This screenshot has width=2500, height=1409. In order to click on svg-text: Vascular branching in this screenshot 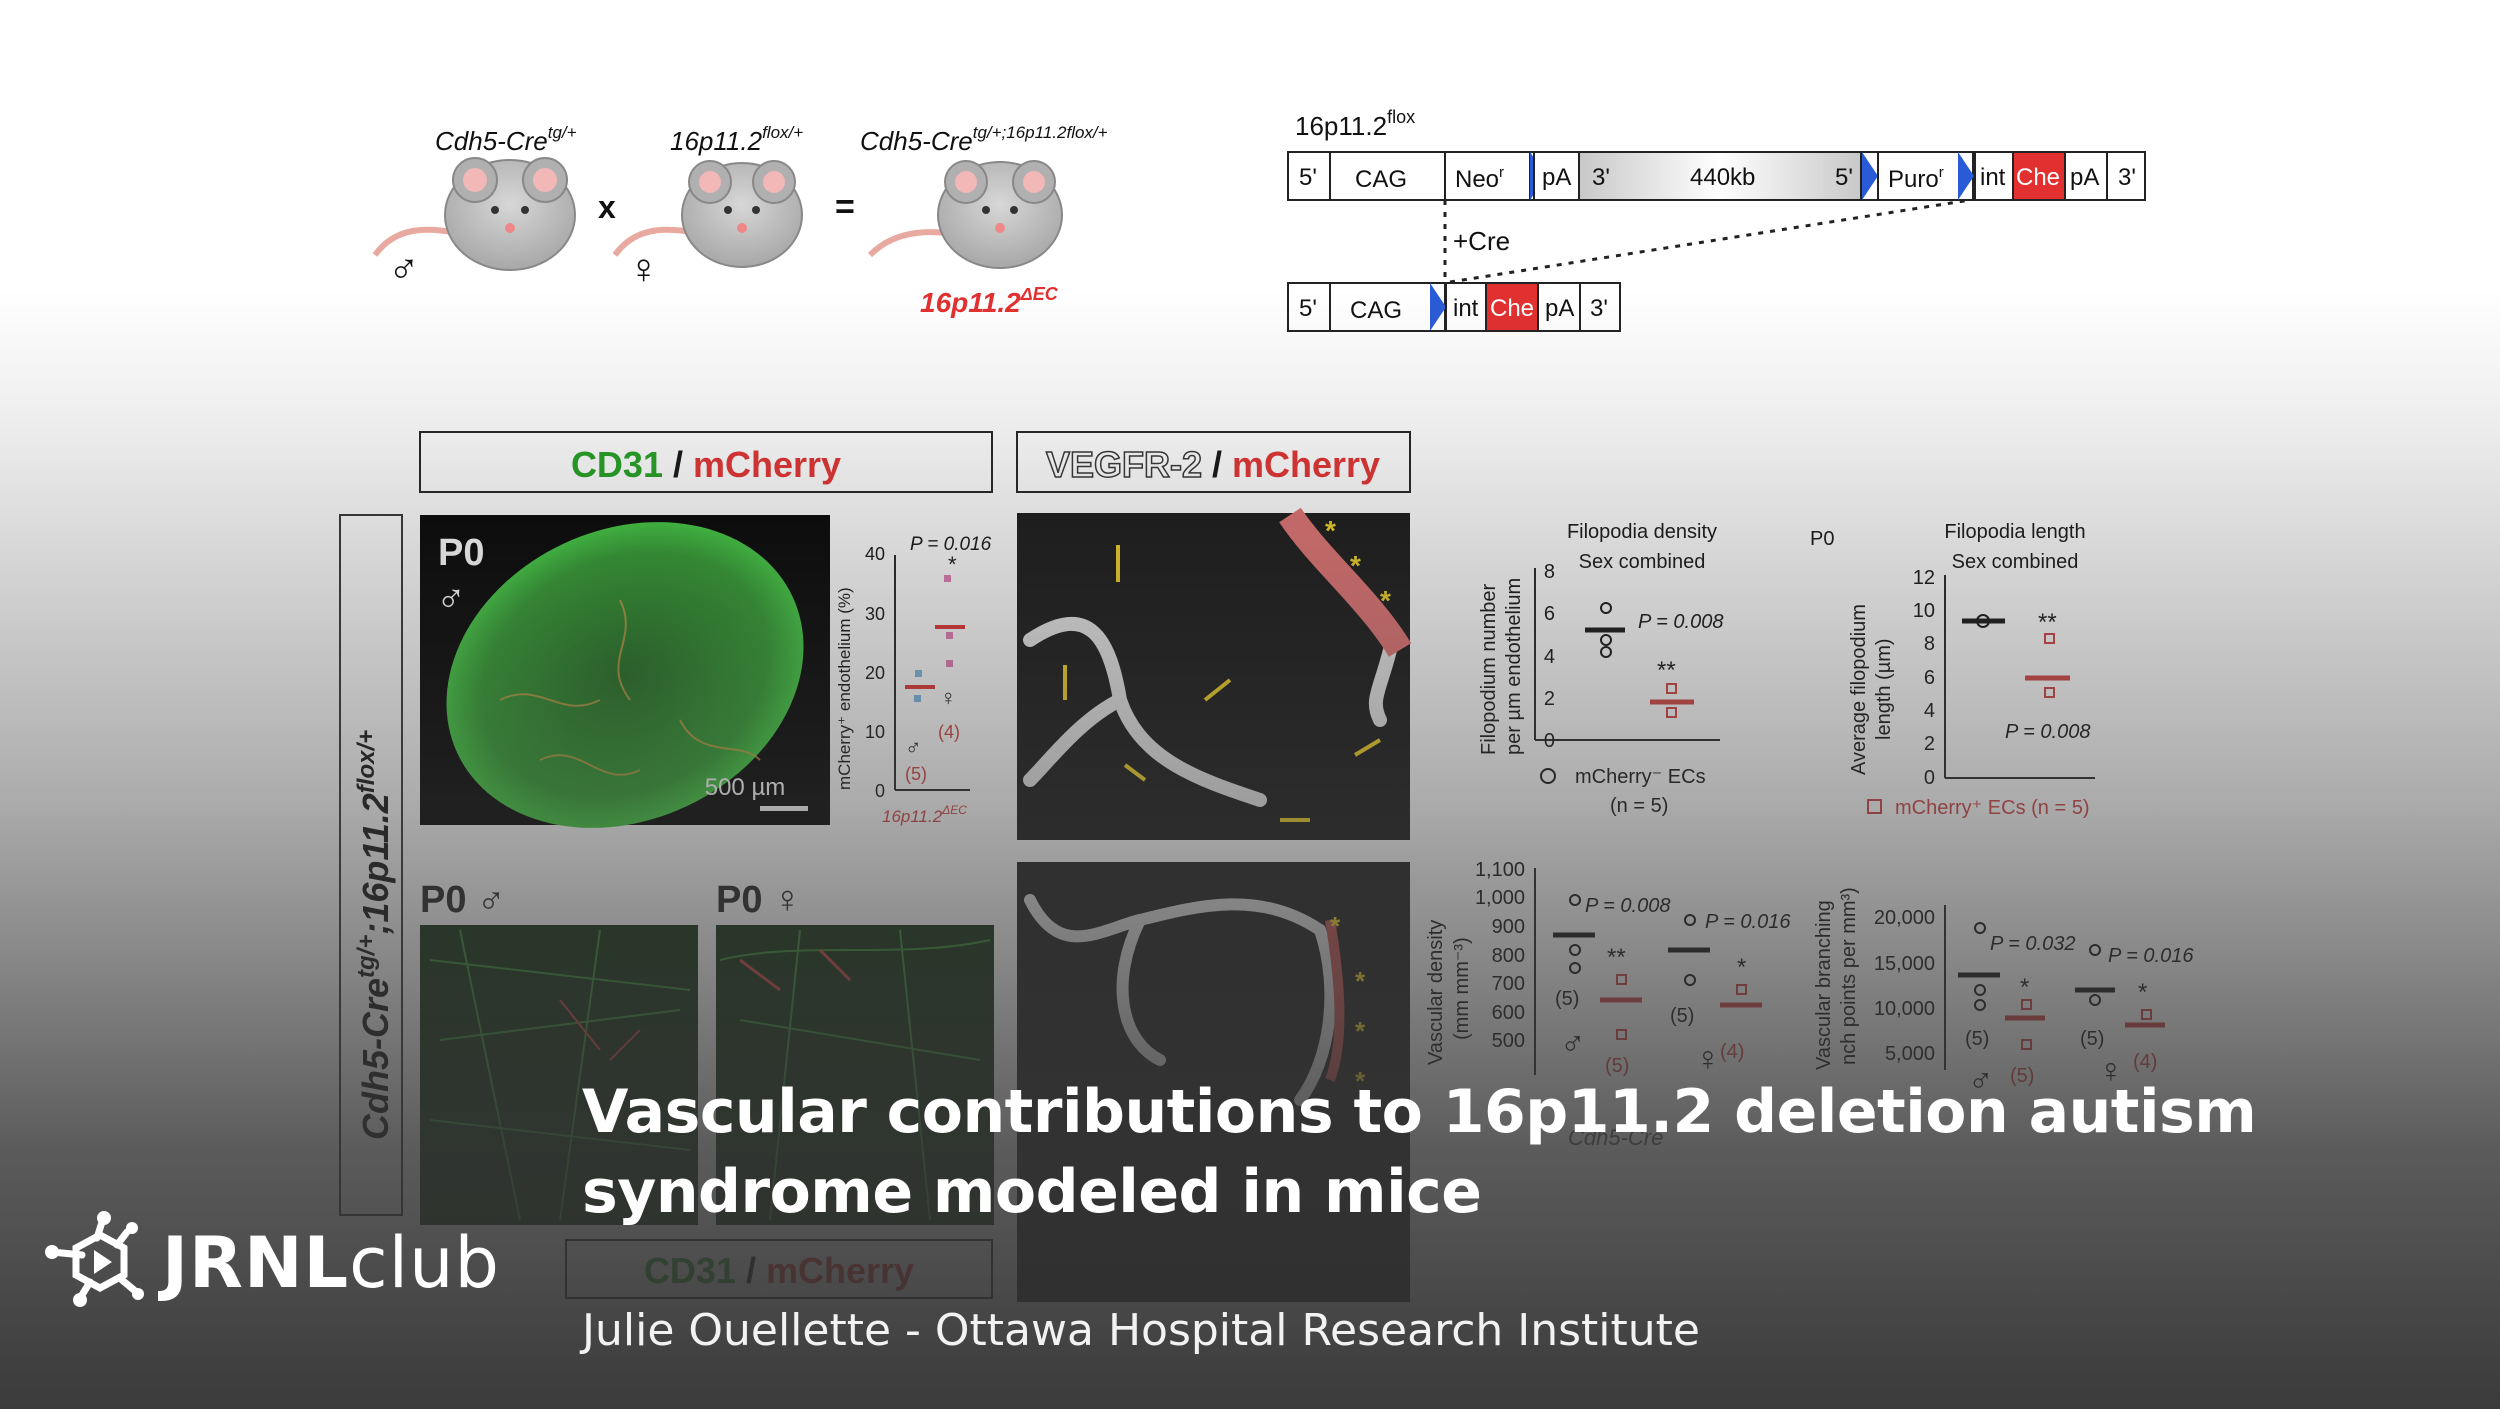, I will do `click(1824, 985)`.